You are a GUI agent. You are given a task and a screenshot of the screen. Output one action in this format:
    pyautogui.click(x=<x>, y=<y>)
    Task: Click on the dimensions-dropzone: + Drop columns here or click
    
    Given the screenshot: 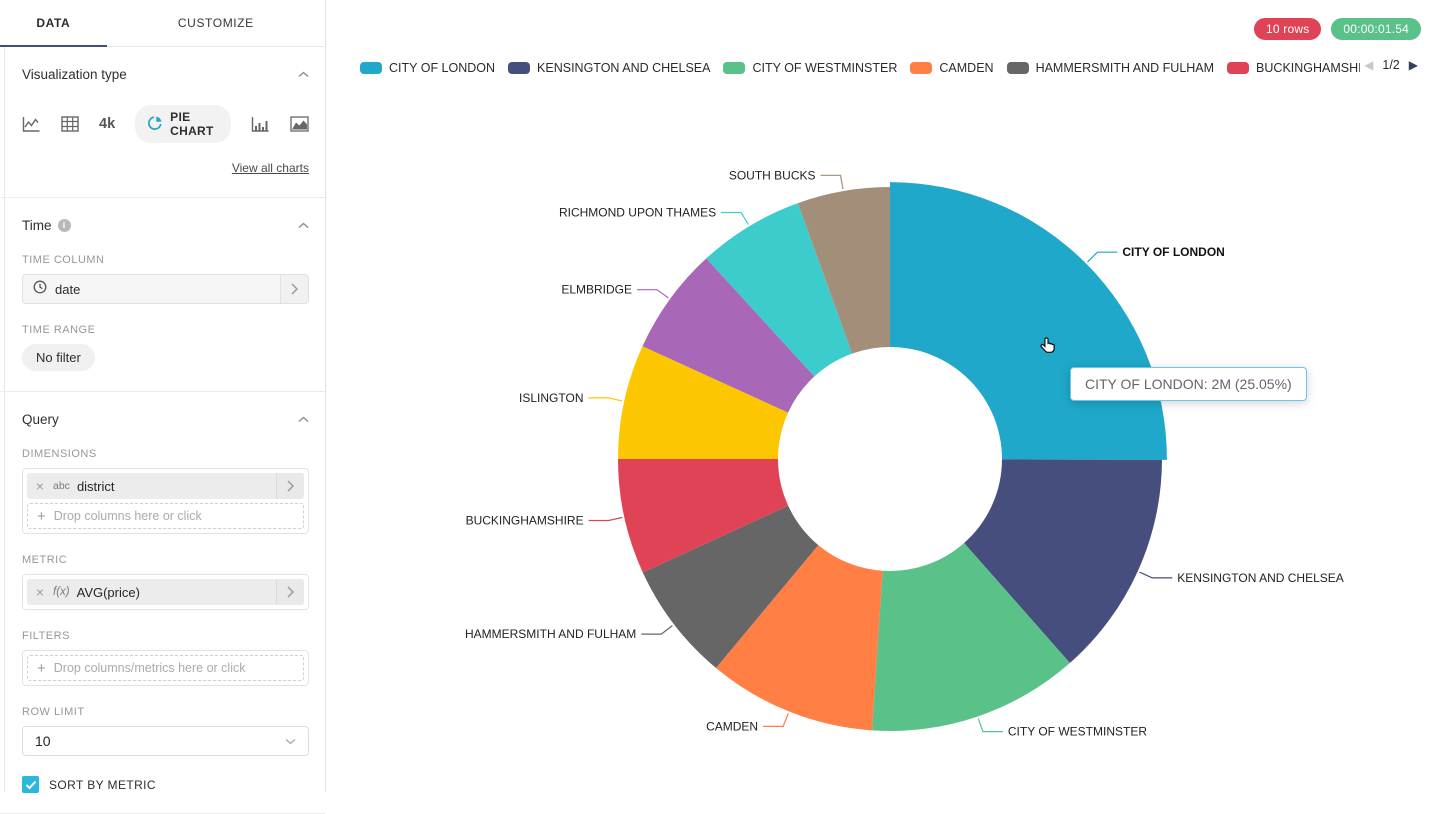 What is the action you would take?
    pyautogui.click(x=165, y=516)
    